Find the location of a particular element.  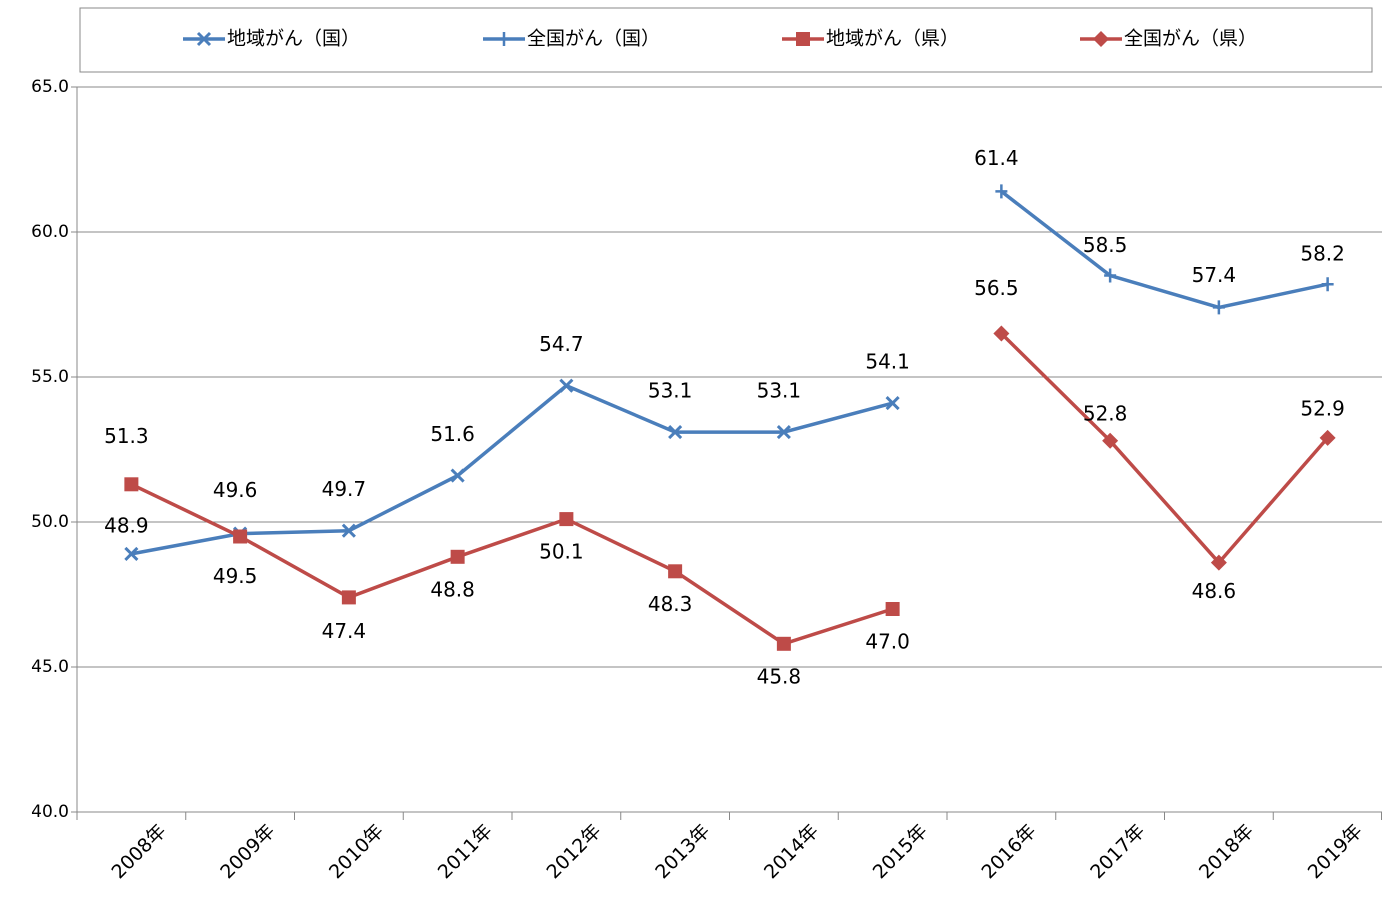

x-tick-label: 2019年 is located at coordinates (1335, 851).